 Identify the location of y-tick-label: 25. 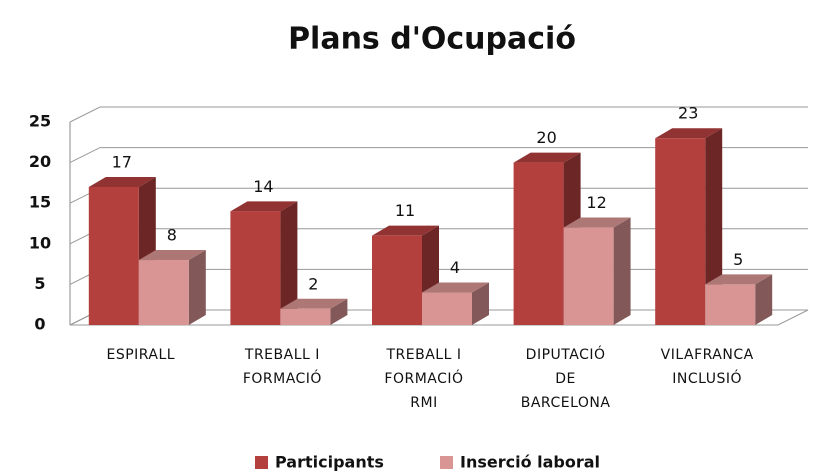
(40, 121).